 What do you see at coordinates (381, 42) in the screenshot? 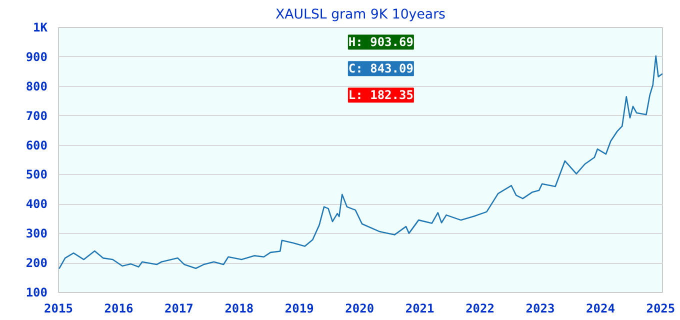
I see `annotation: H: 903.69` at bounding box center [381, 42].